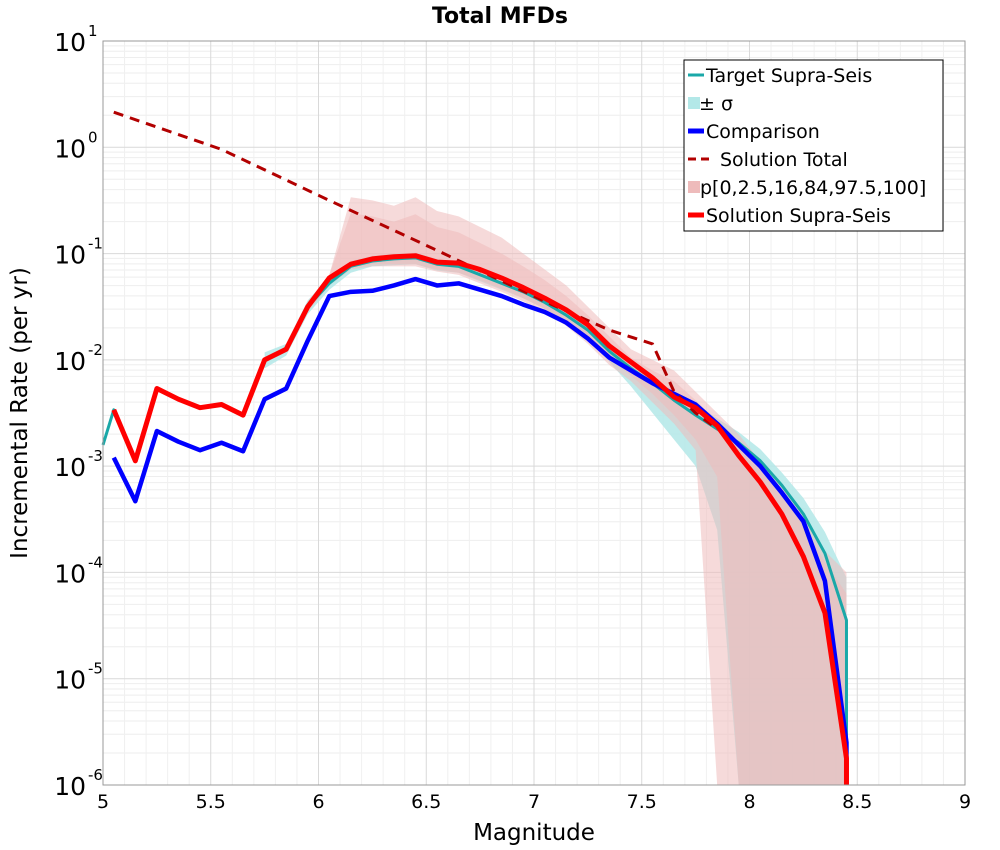 The width and height of the screenshot is (1000, 850). I want to click on y-tick-exponent: -2, so click(95, 350).